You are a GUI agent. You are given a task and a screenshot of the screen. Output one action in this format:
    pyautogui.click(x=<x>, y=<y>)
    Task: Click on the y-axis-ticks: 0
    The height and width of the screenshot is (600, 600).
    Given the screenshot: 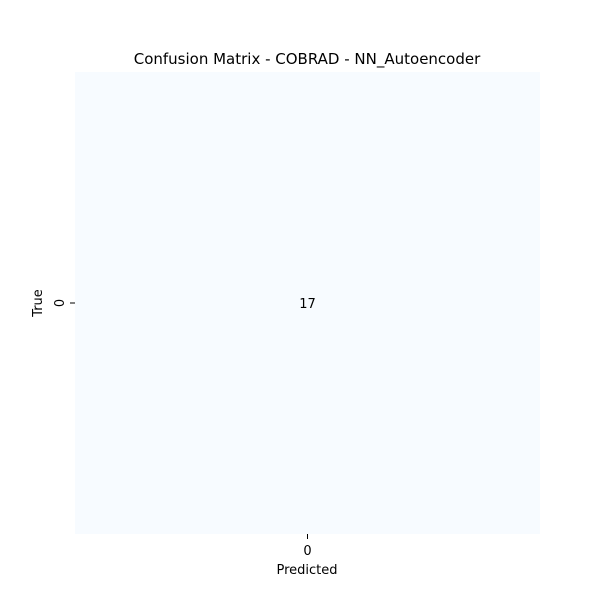 What is the action you would take?
    pyautogui.click(x=64, y=303)
    